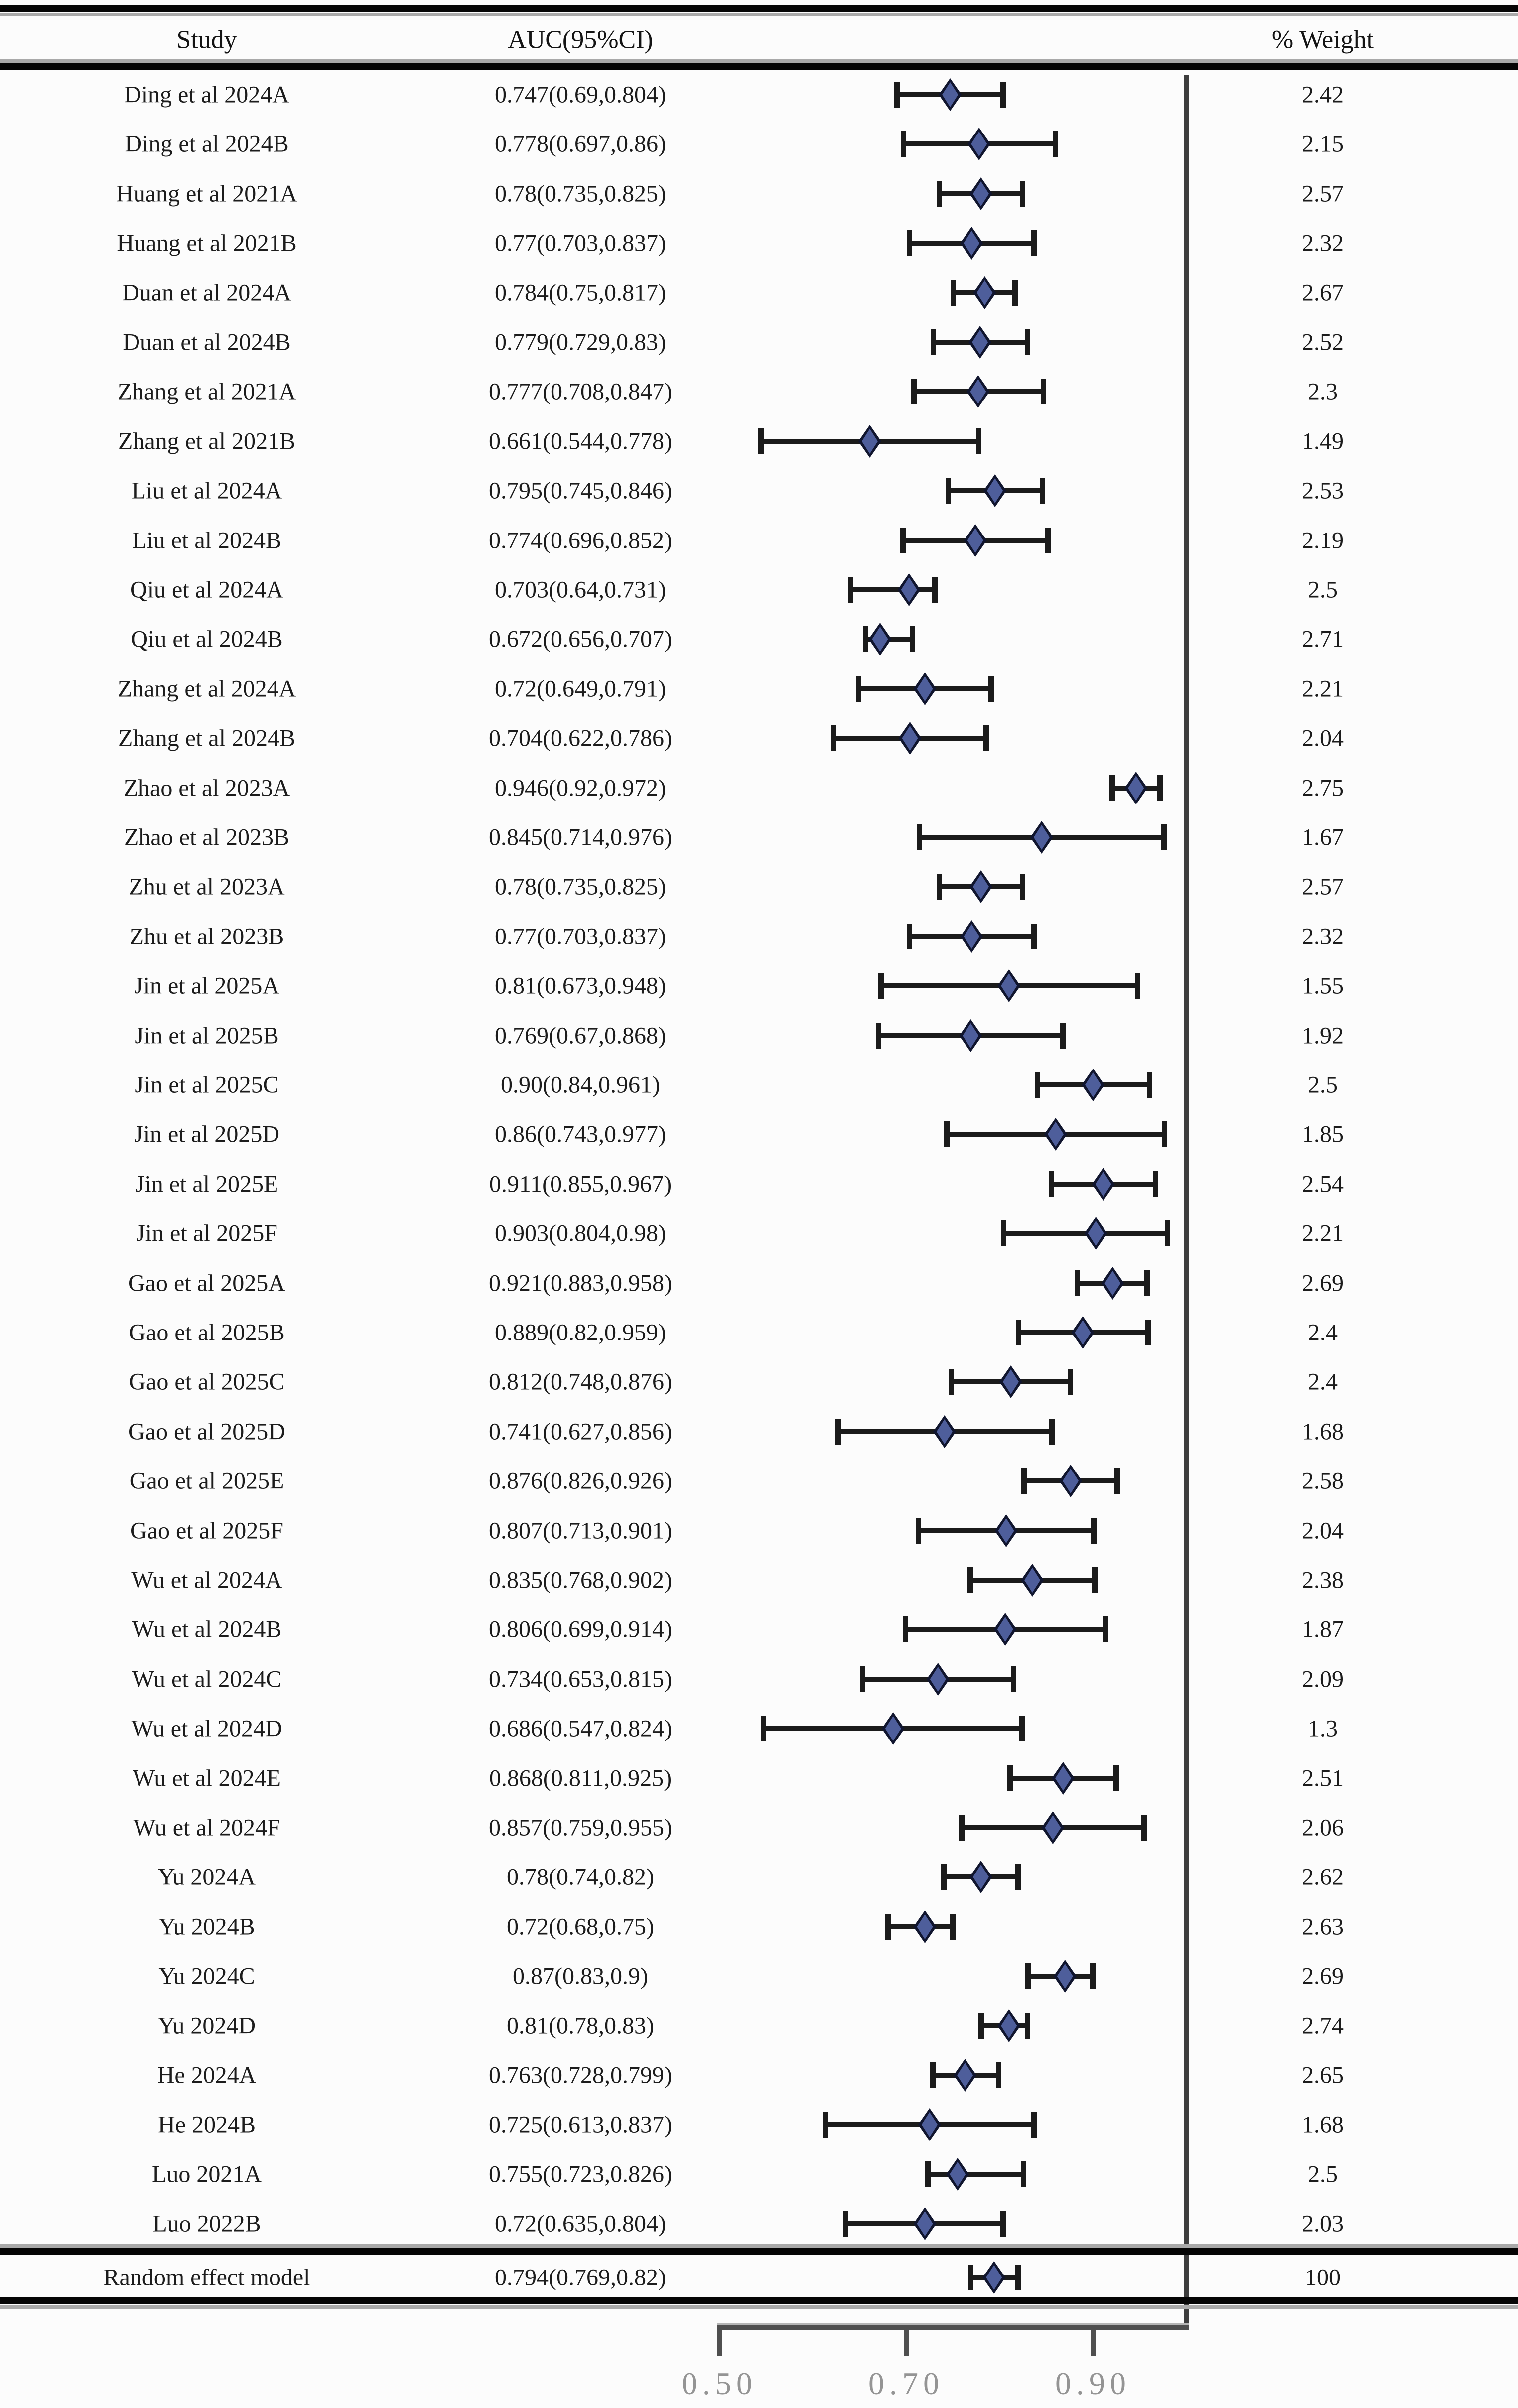  Describe the element at coordinates (206, 590) in the screenshot. I see `study-label: Qiu et al 2024A` at that location.